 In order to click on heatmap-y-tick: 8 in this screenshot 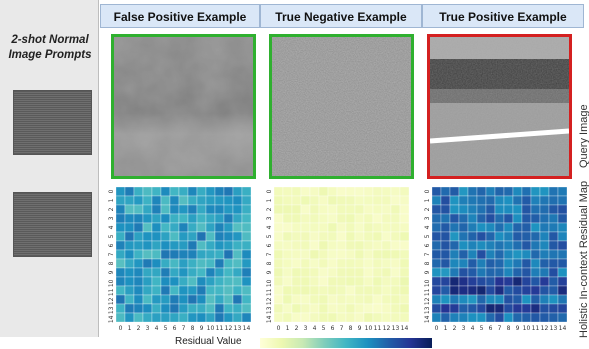, I will do `click(111, 263)`.